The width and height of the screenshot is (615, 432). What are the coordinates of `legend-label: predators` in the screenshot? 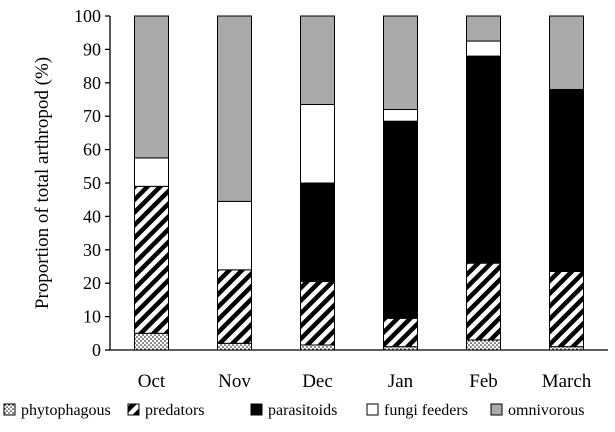 It's located at (175, 410).